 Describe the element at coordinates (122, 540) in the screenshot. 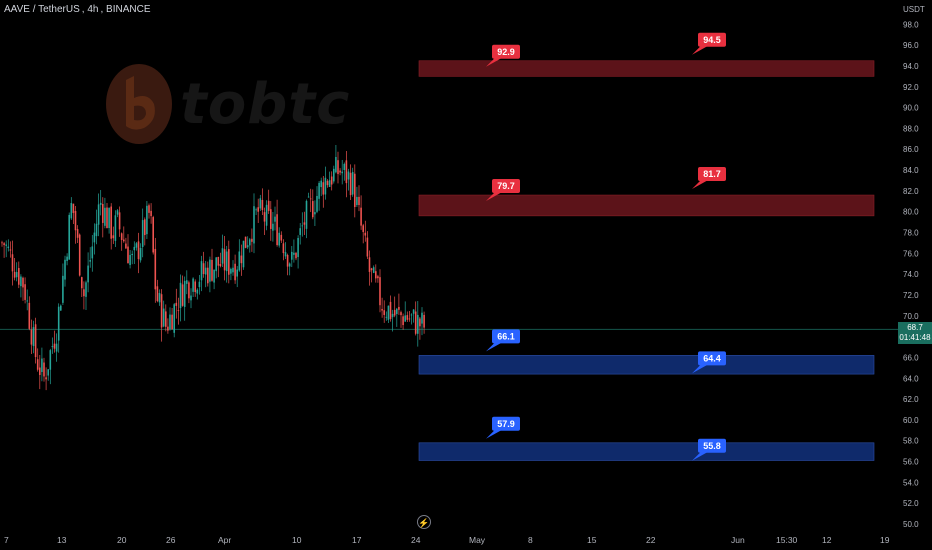

I see `x-tick-label: 20` at that location.